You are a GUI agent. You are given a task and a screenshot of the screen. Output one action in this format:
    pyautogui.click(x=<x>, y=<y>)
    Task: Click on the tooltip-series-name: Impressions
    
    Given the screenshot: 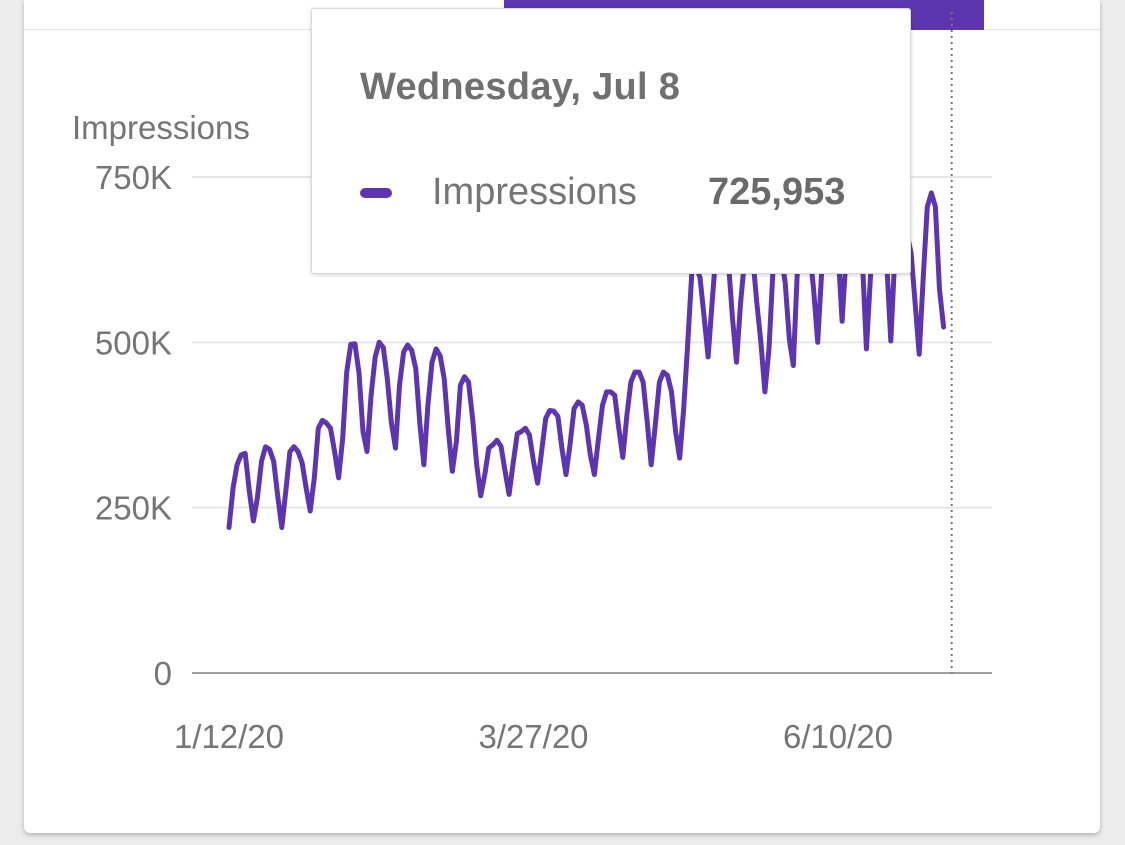 What is the action you would take?
    pyautogui.click(x=534, y=192)
    